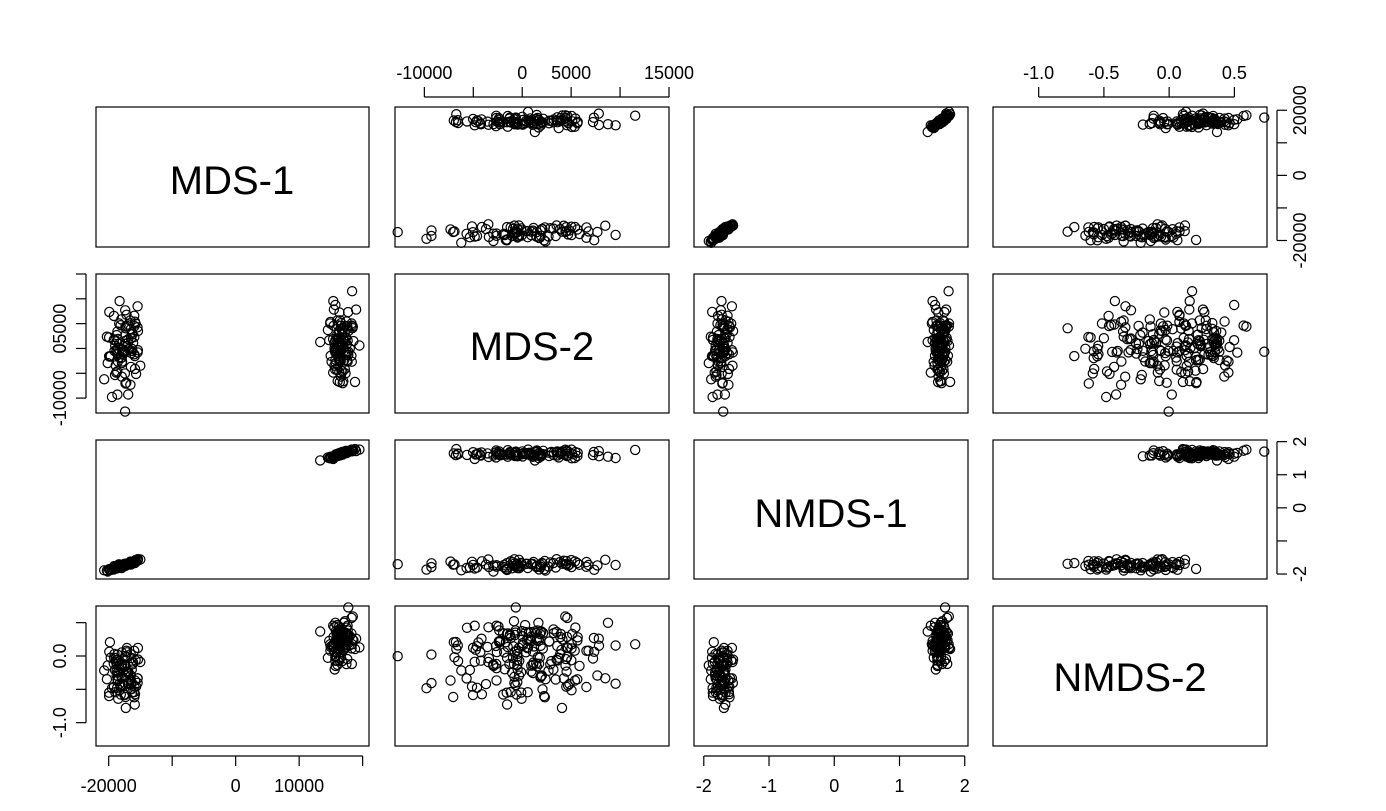 The width and height of the screenshot is (1386, 811). I want to click on tick-label: -1.0, so click(60, 722).